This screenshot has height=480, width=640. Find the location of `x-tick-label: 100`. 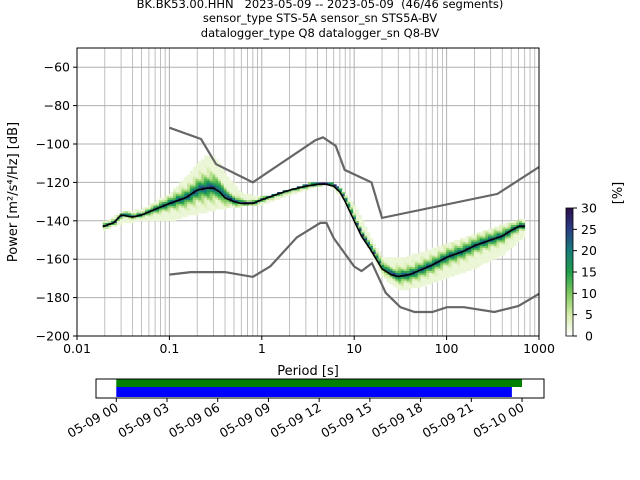

x-tick-label: 100 is located at coordinates (447, 348).